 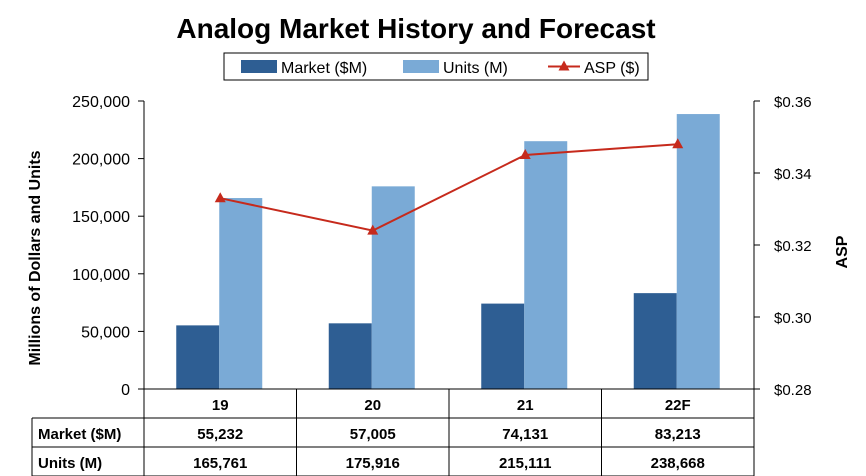 What do you see at coordinates (79, 434) in the screenshot?
I see `table-row-header: Market ($M)` at bounding box center [79, 434].